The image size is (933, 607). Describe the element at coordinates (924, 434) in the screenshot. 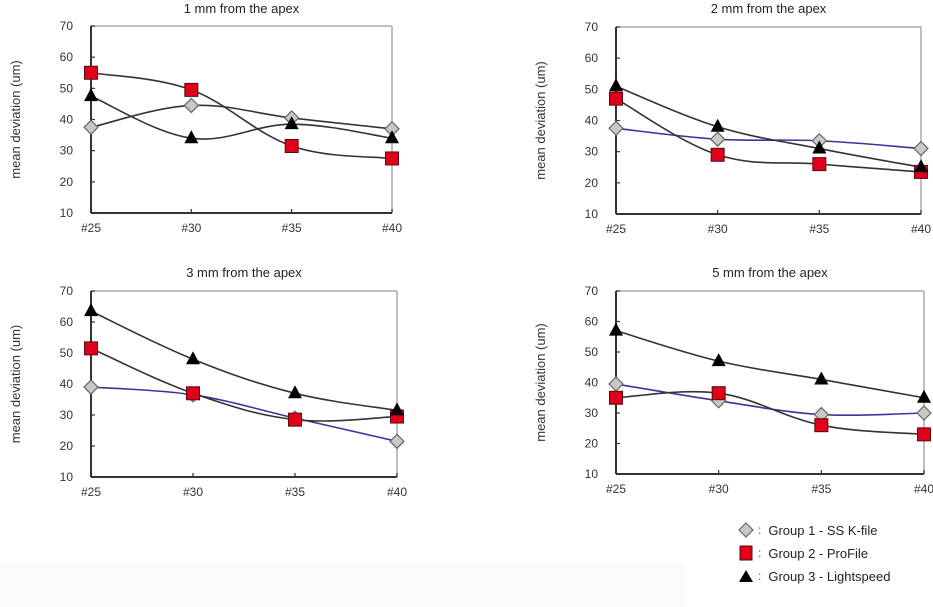

I see `marker-square-c4-p4` at that location.